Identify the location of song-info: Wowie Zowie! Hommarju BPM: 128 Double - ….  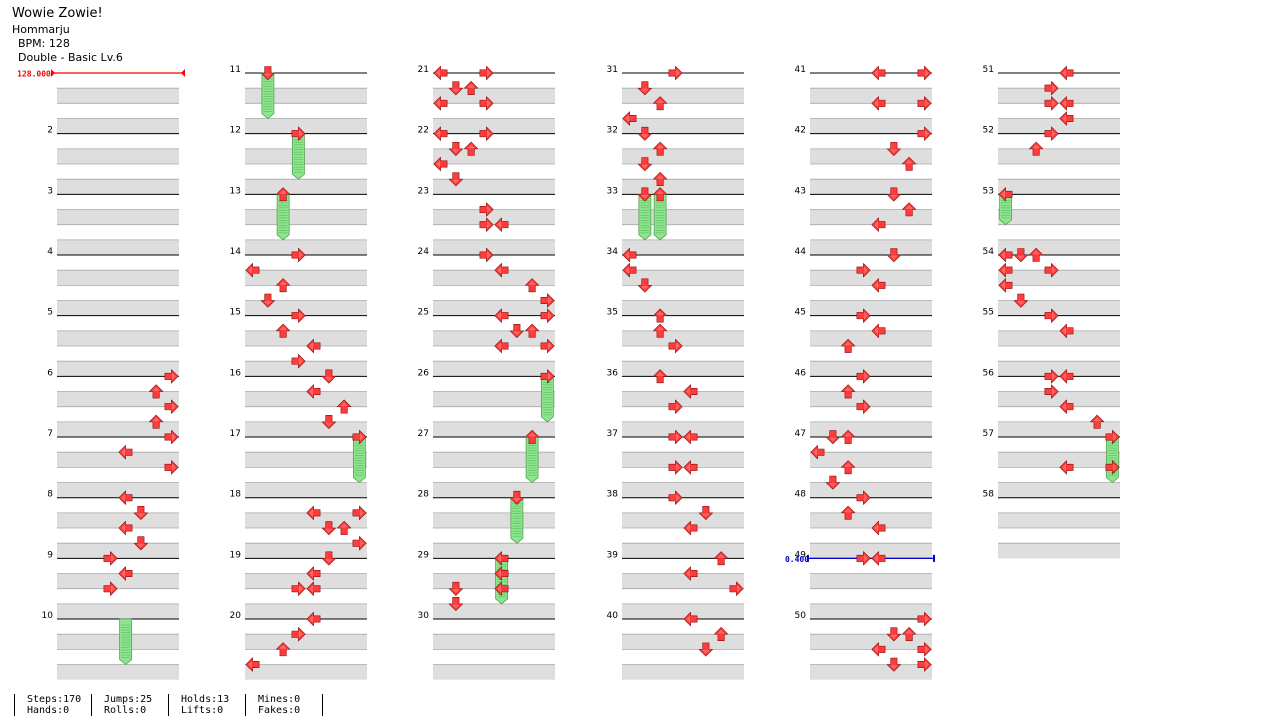
(67, 35).